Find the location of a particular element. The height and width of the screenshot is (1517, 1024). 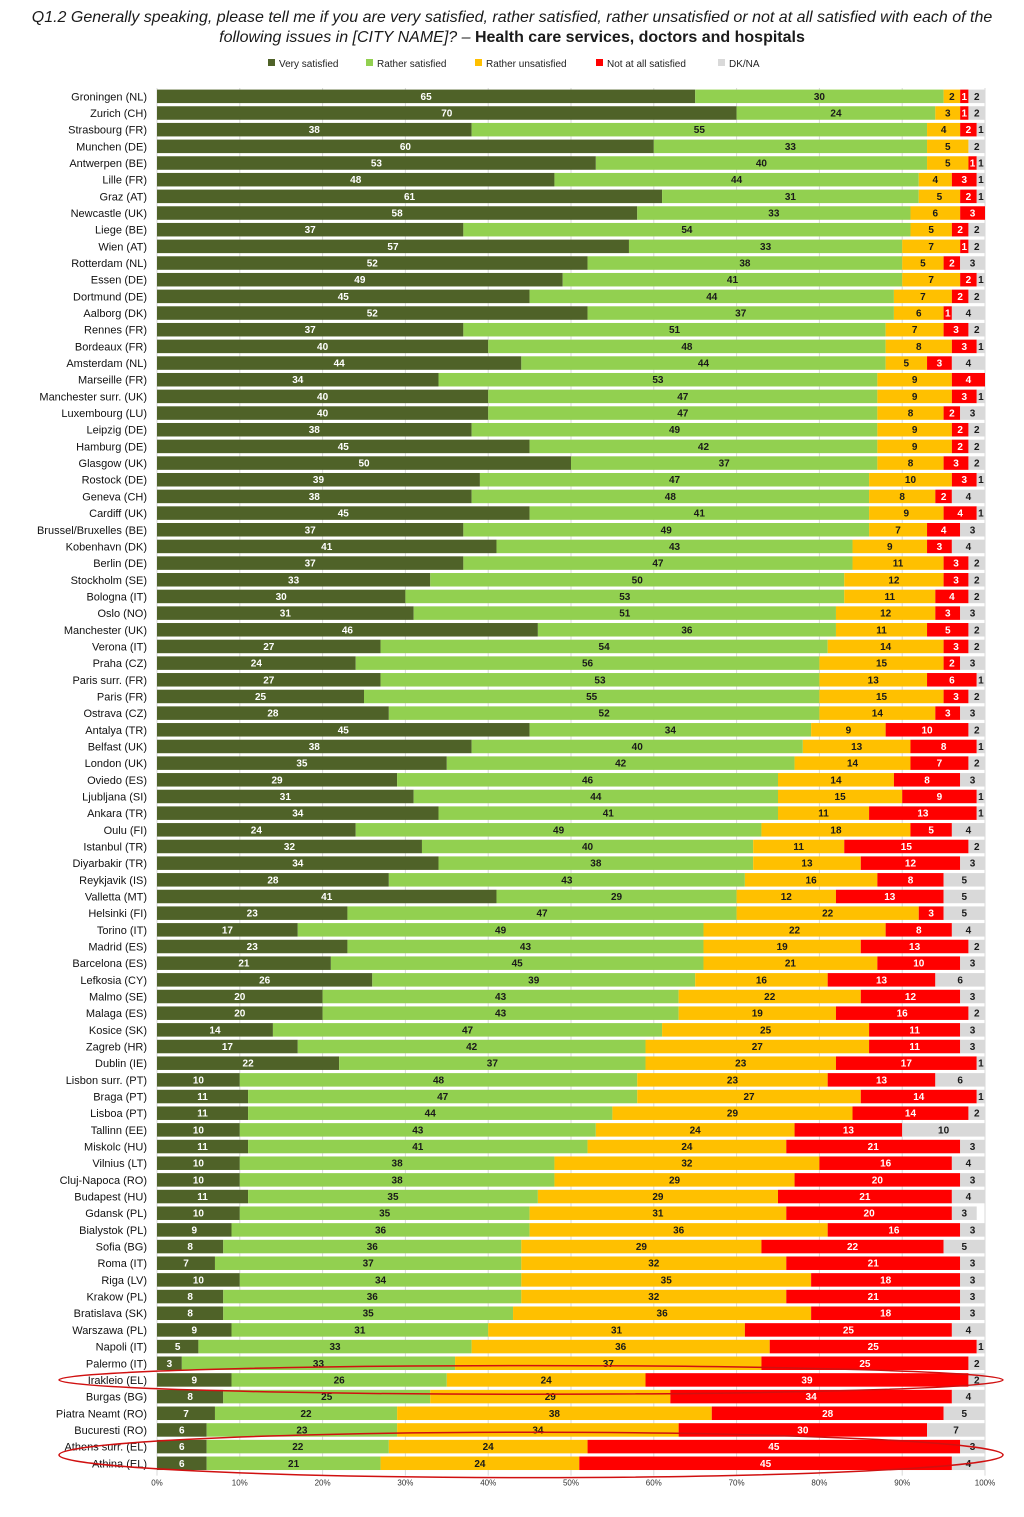

data-label: 21 is located at coordinates (244, 964).